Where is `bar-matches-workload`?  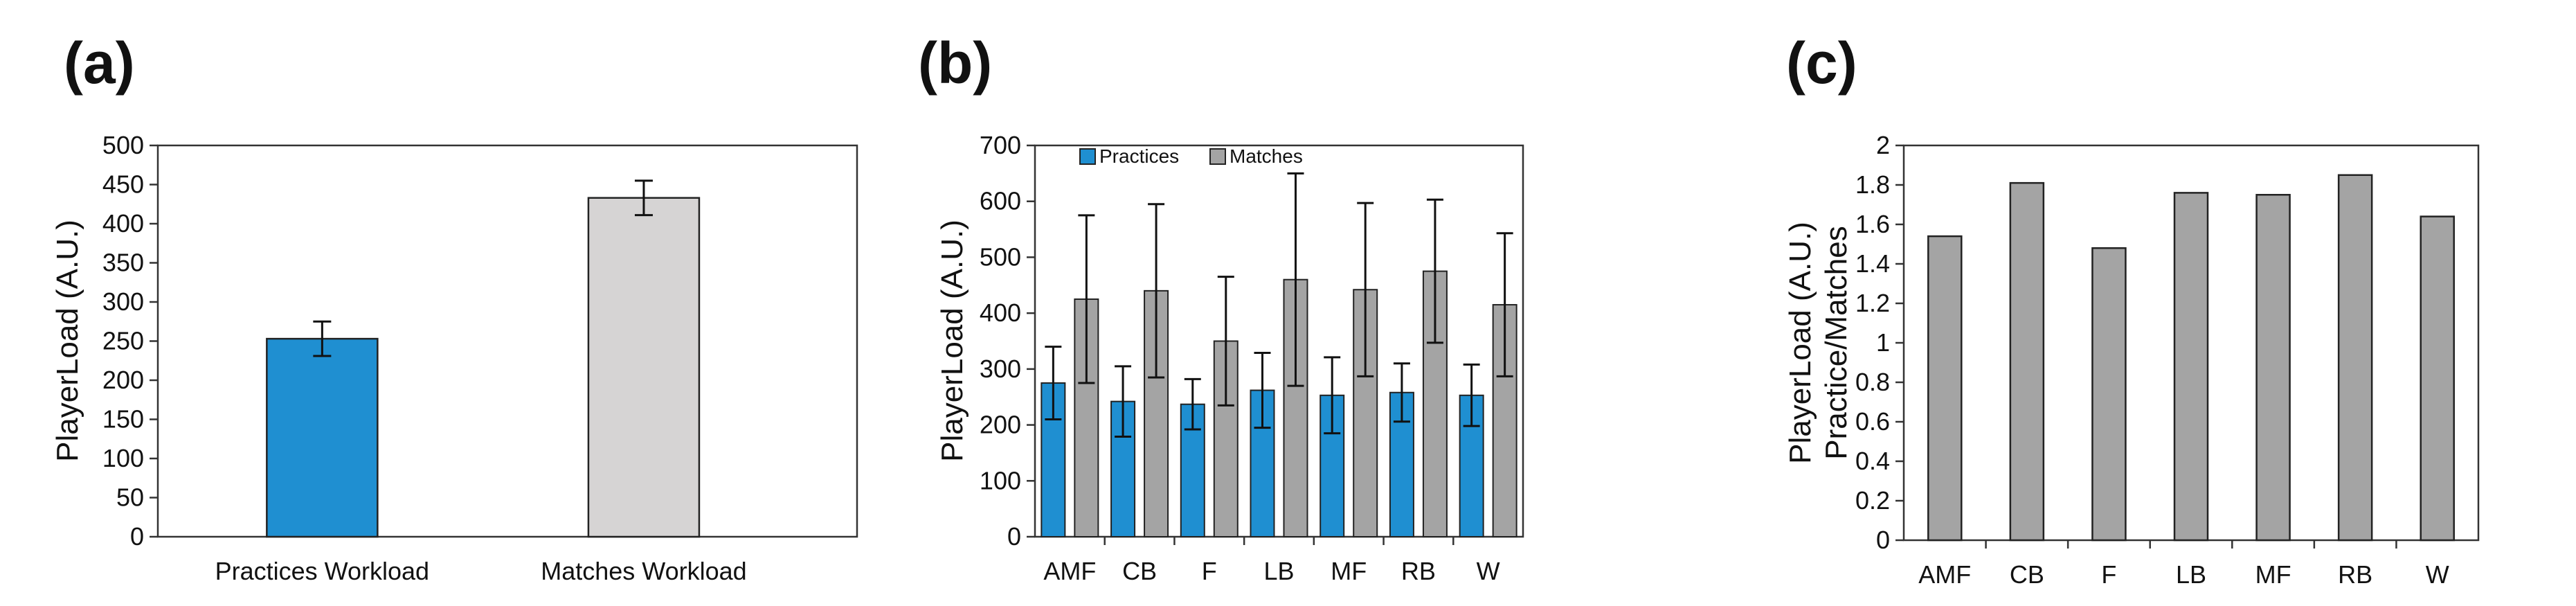 bar-matches-workload is located at coordinates (644, 368).